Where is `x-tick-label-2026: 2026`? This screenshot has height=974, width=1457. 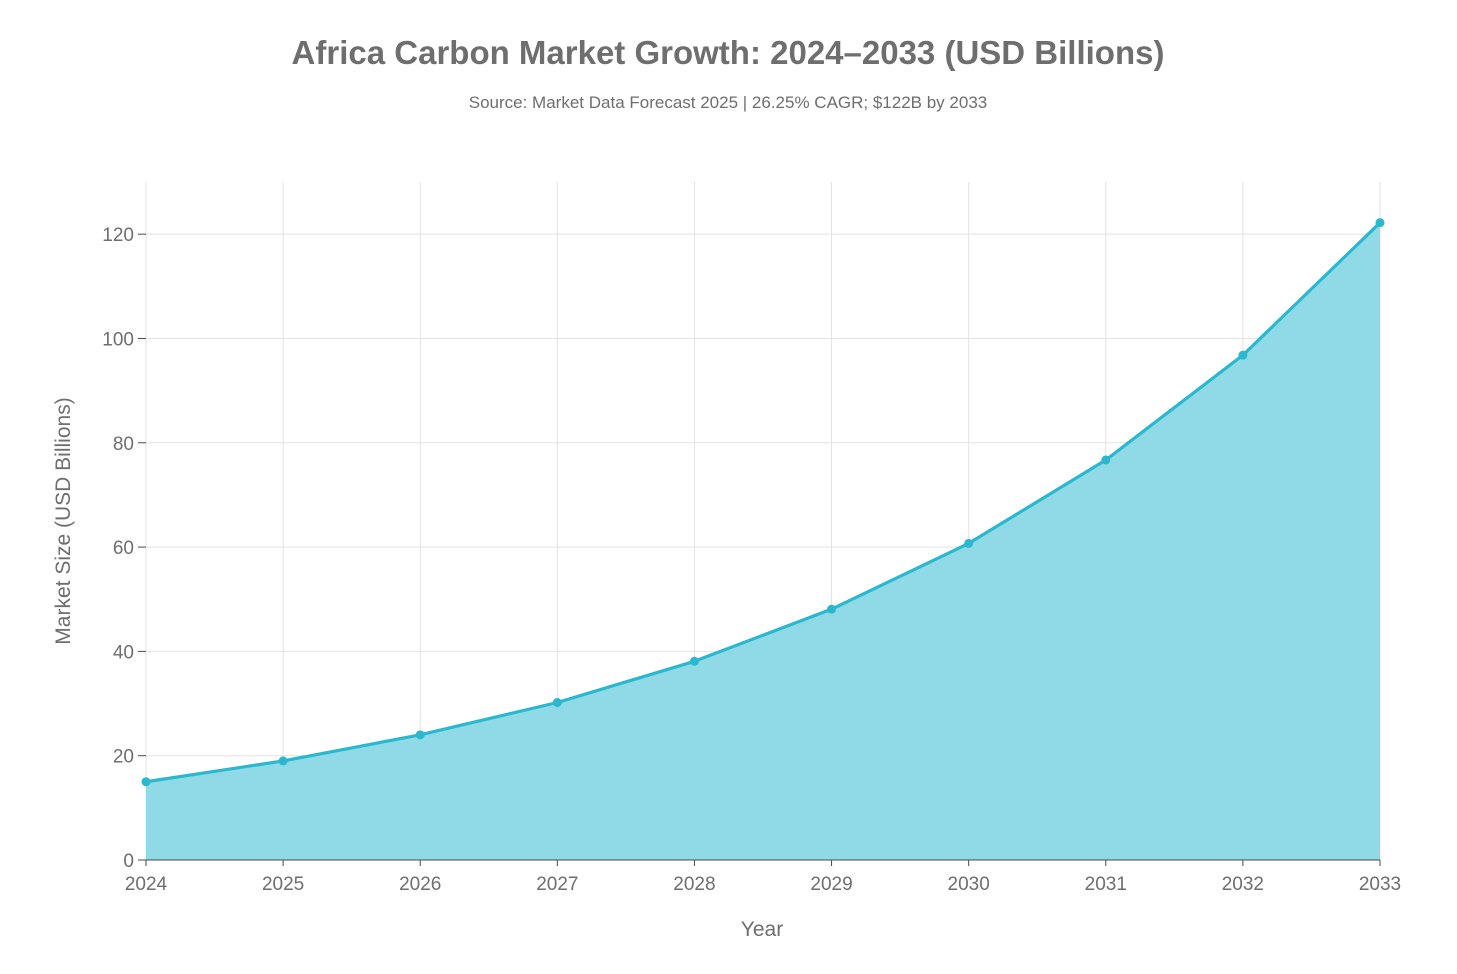 x-tick-label-2026: 2026 is located at coordinates (420, 884).